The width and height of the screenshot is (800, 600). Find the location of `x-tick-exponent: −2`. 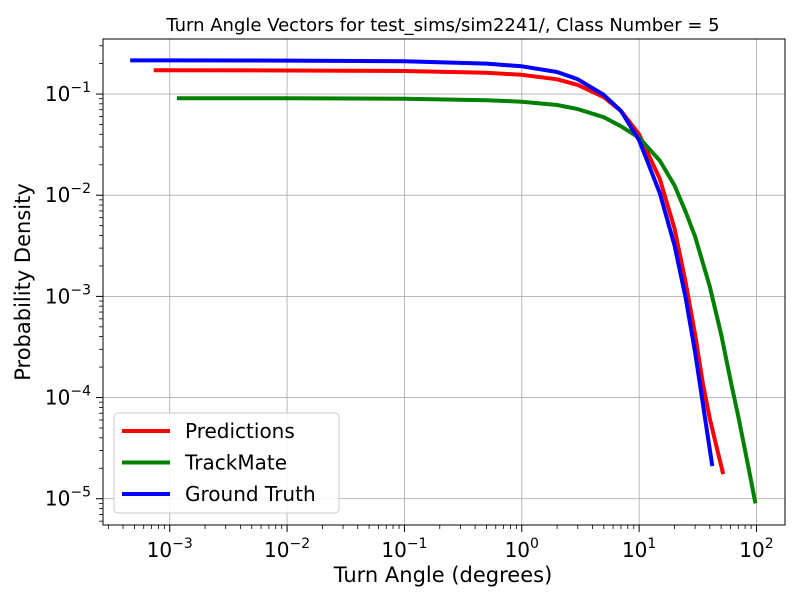

x-tick-exponent: −2 is located at coordinates (299, 544).